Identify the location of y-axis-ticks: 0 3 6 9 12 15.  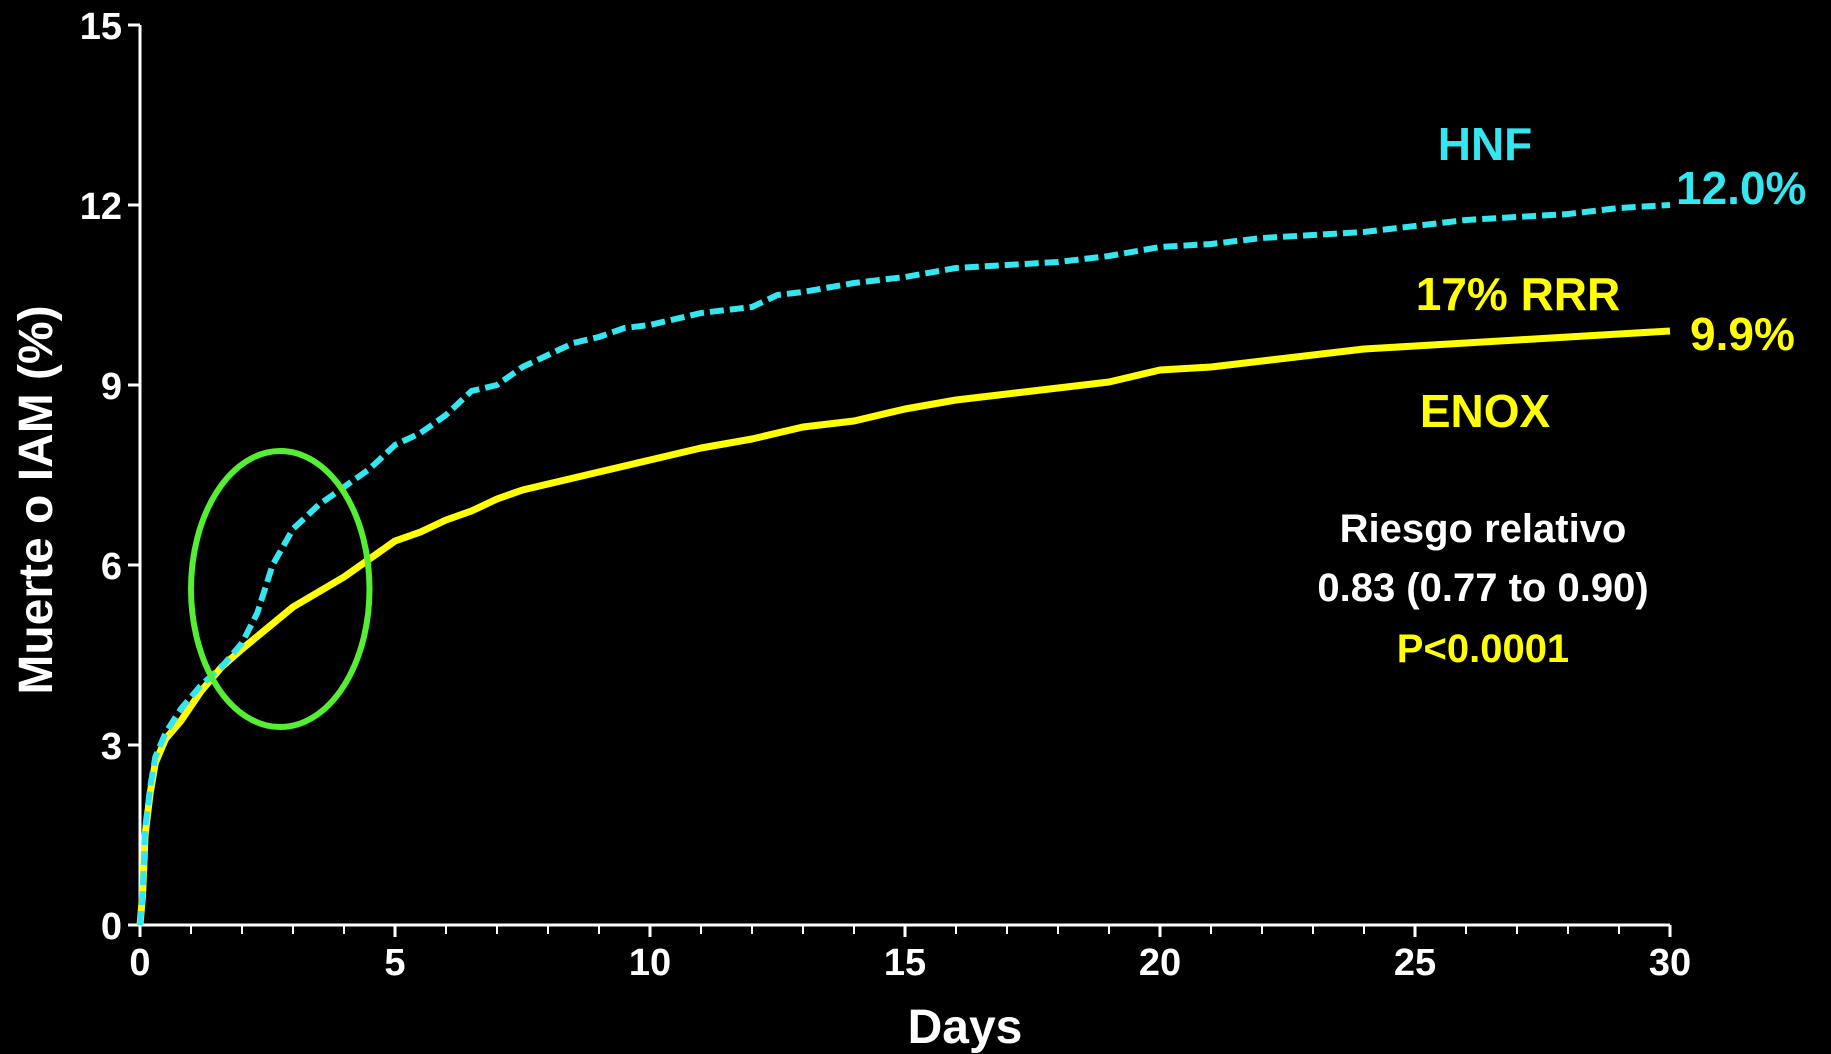
(110, 477).